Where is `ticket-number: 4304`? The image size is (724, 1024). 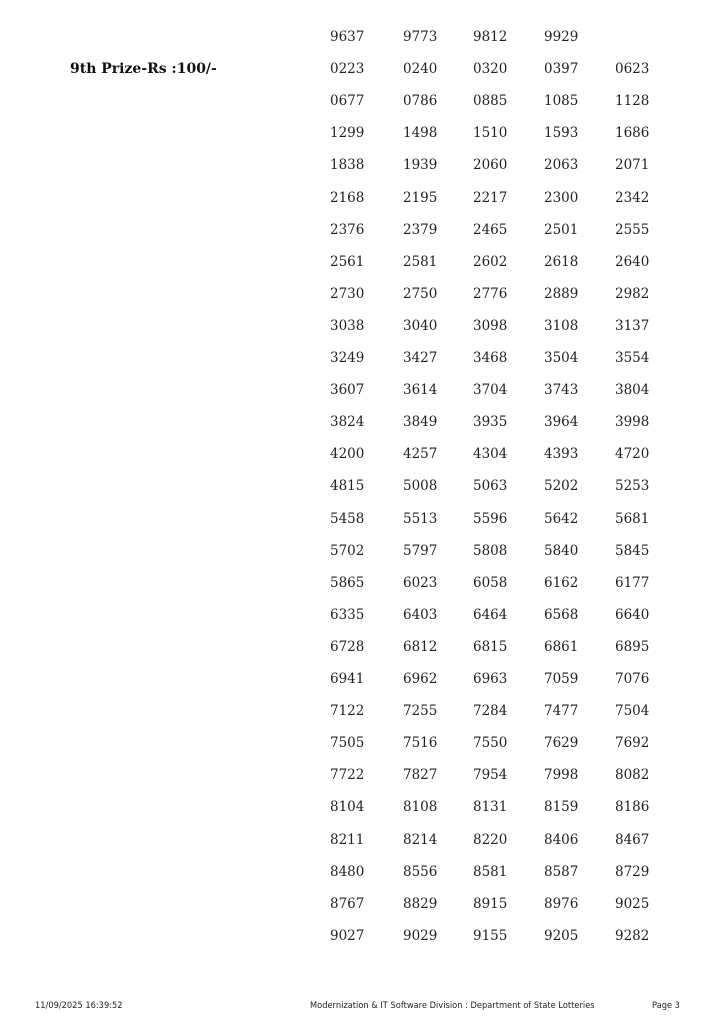
ticket-number: 4304 is located at coordinates (490, 454).